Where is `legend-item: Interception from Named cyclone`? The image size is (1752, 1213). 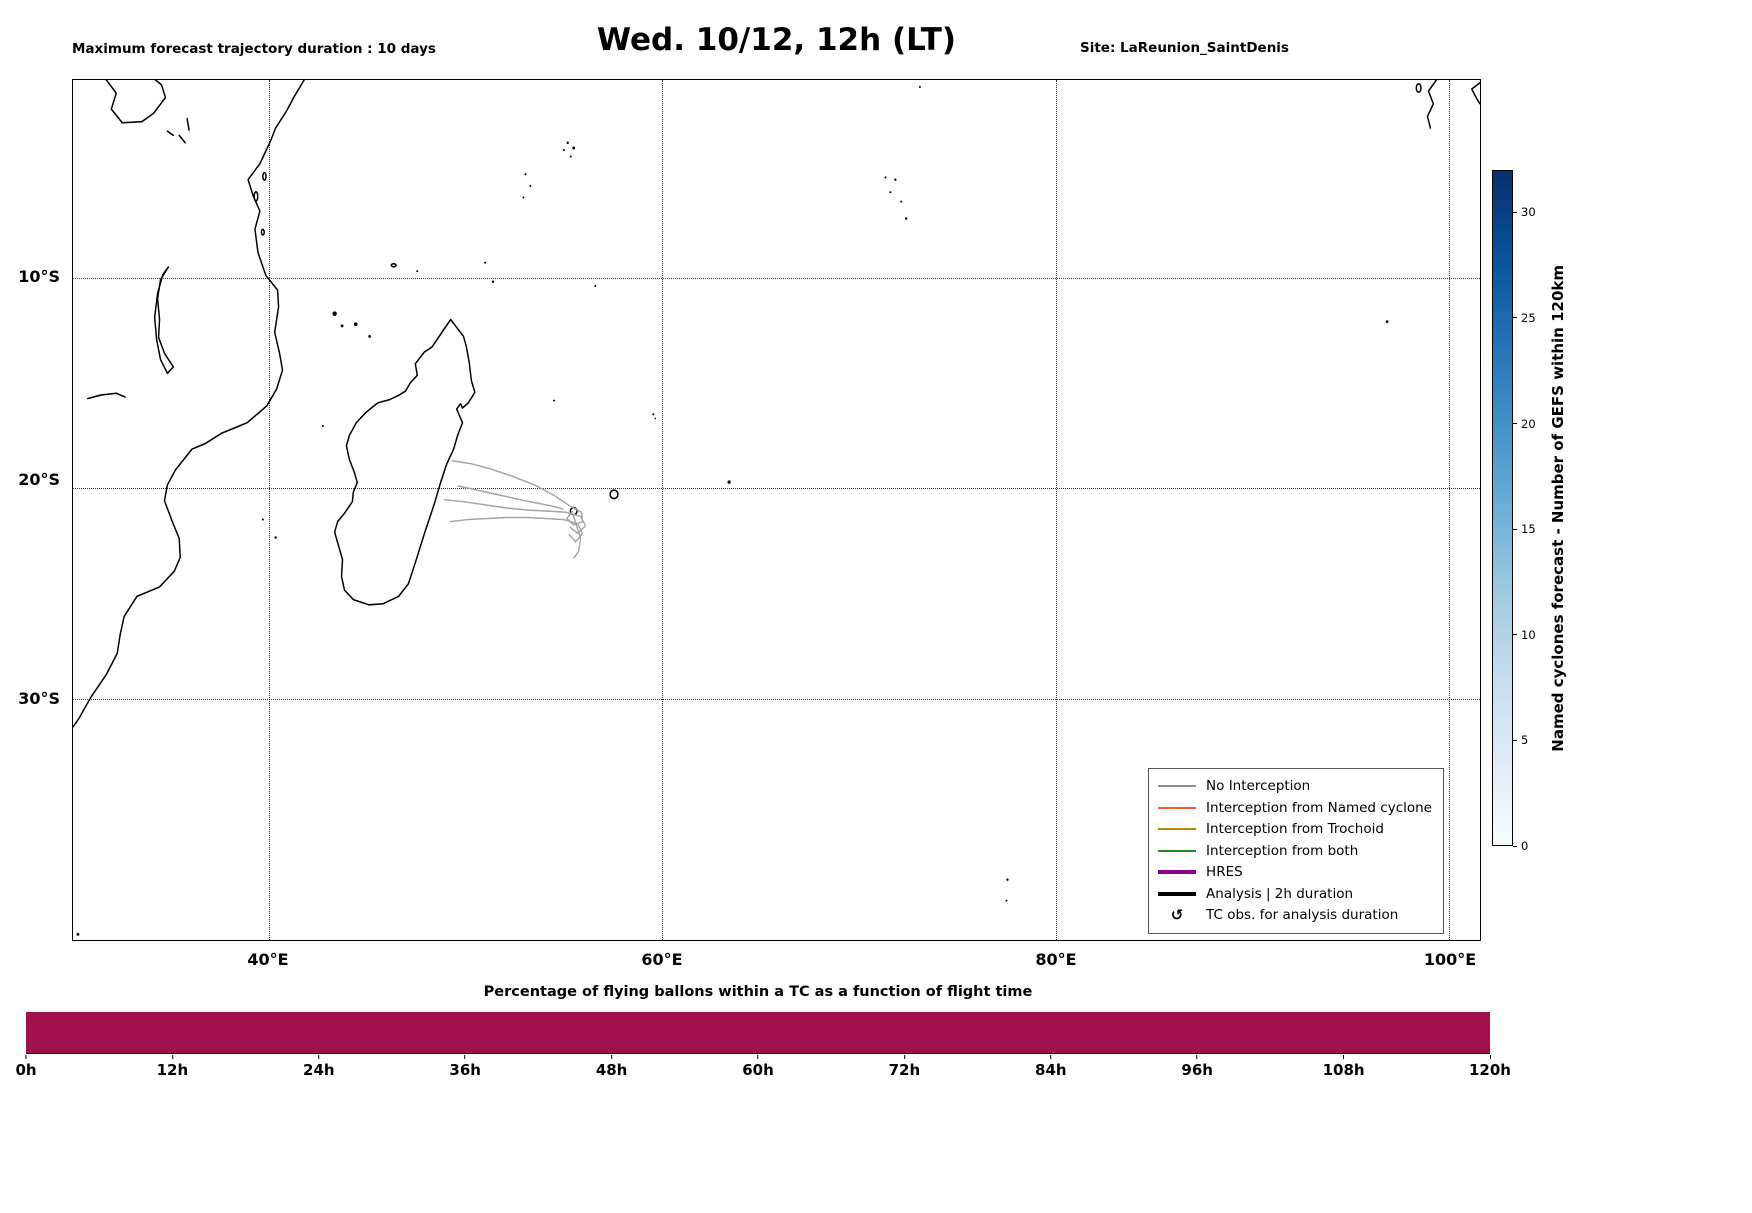
legend-item: Interception from Named cyclone is located at coordinates (1295, 808).